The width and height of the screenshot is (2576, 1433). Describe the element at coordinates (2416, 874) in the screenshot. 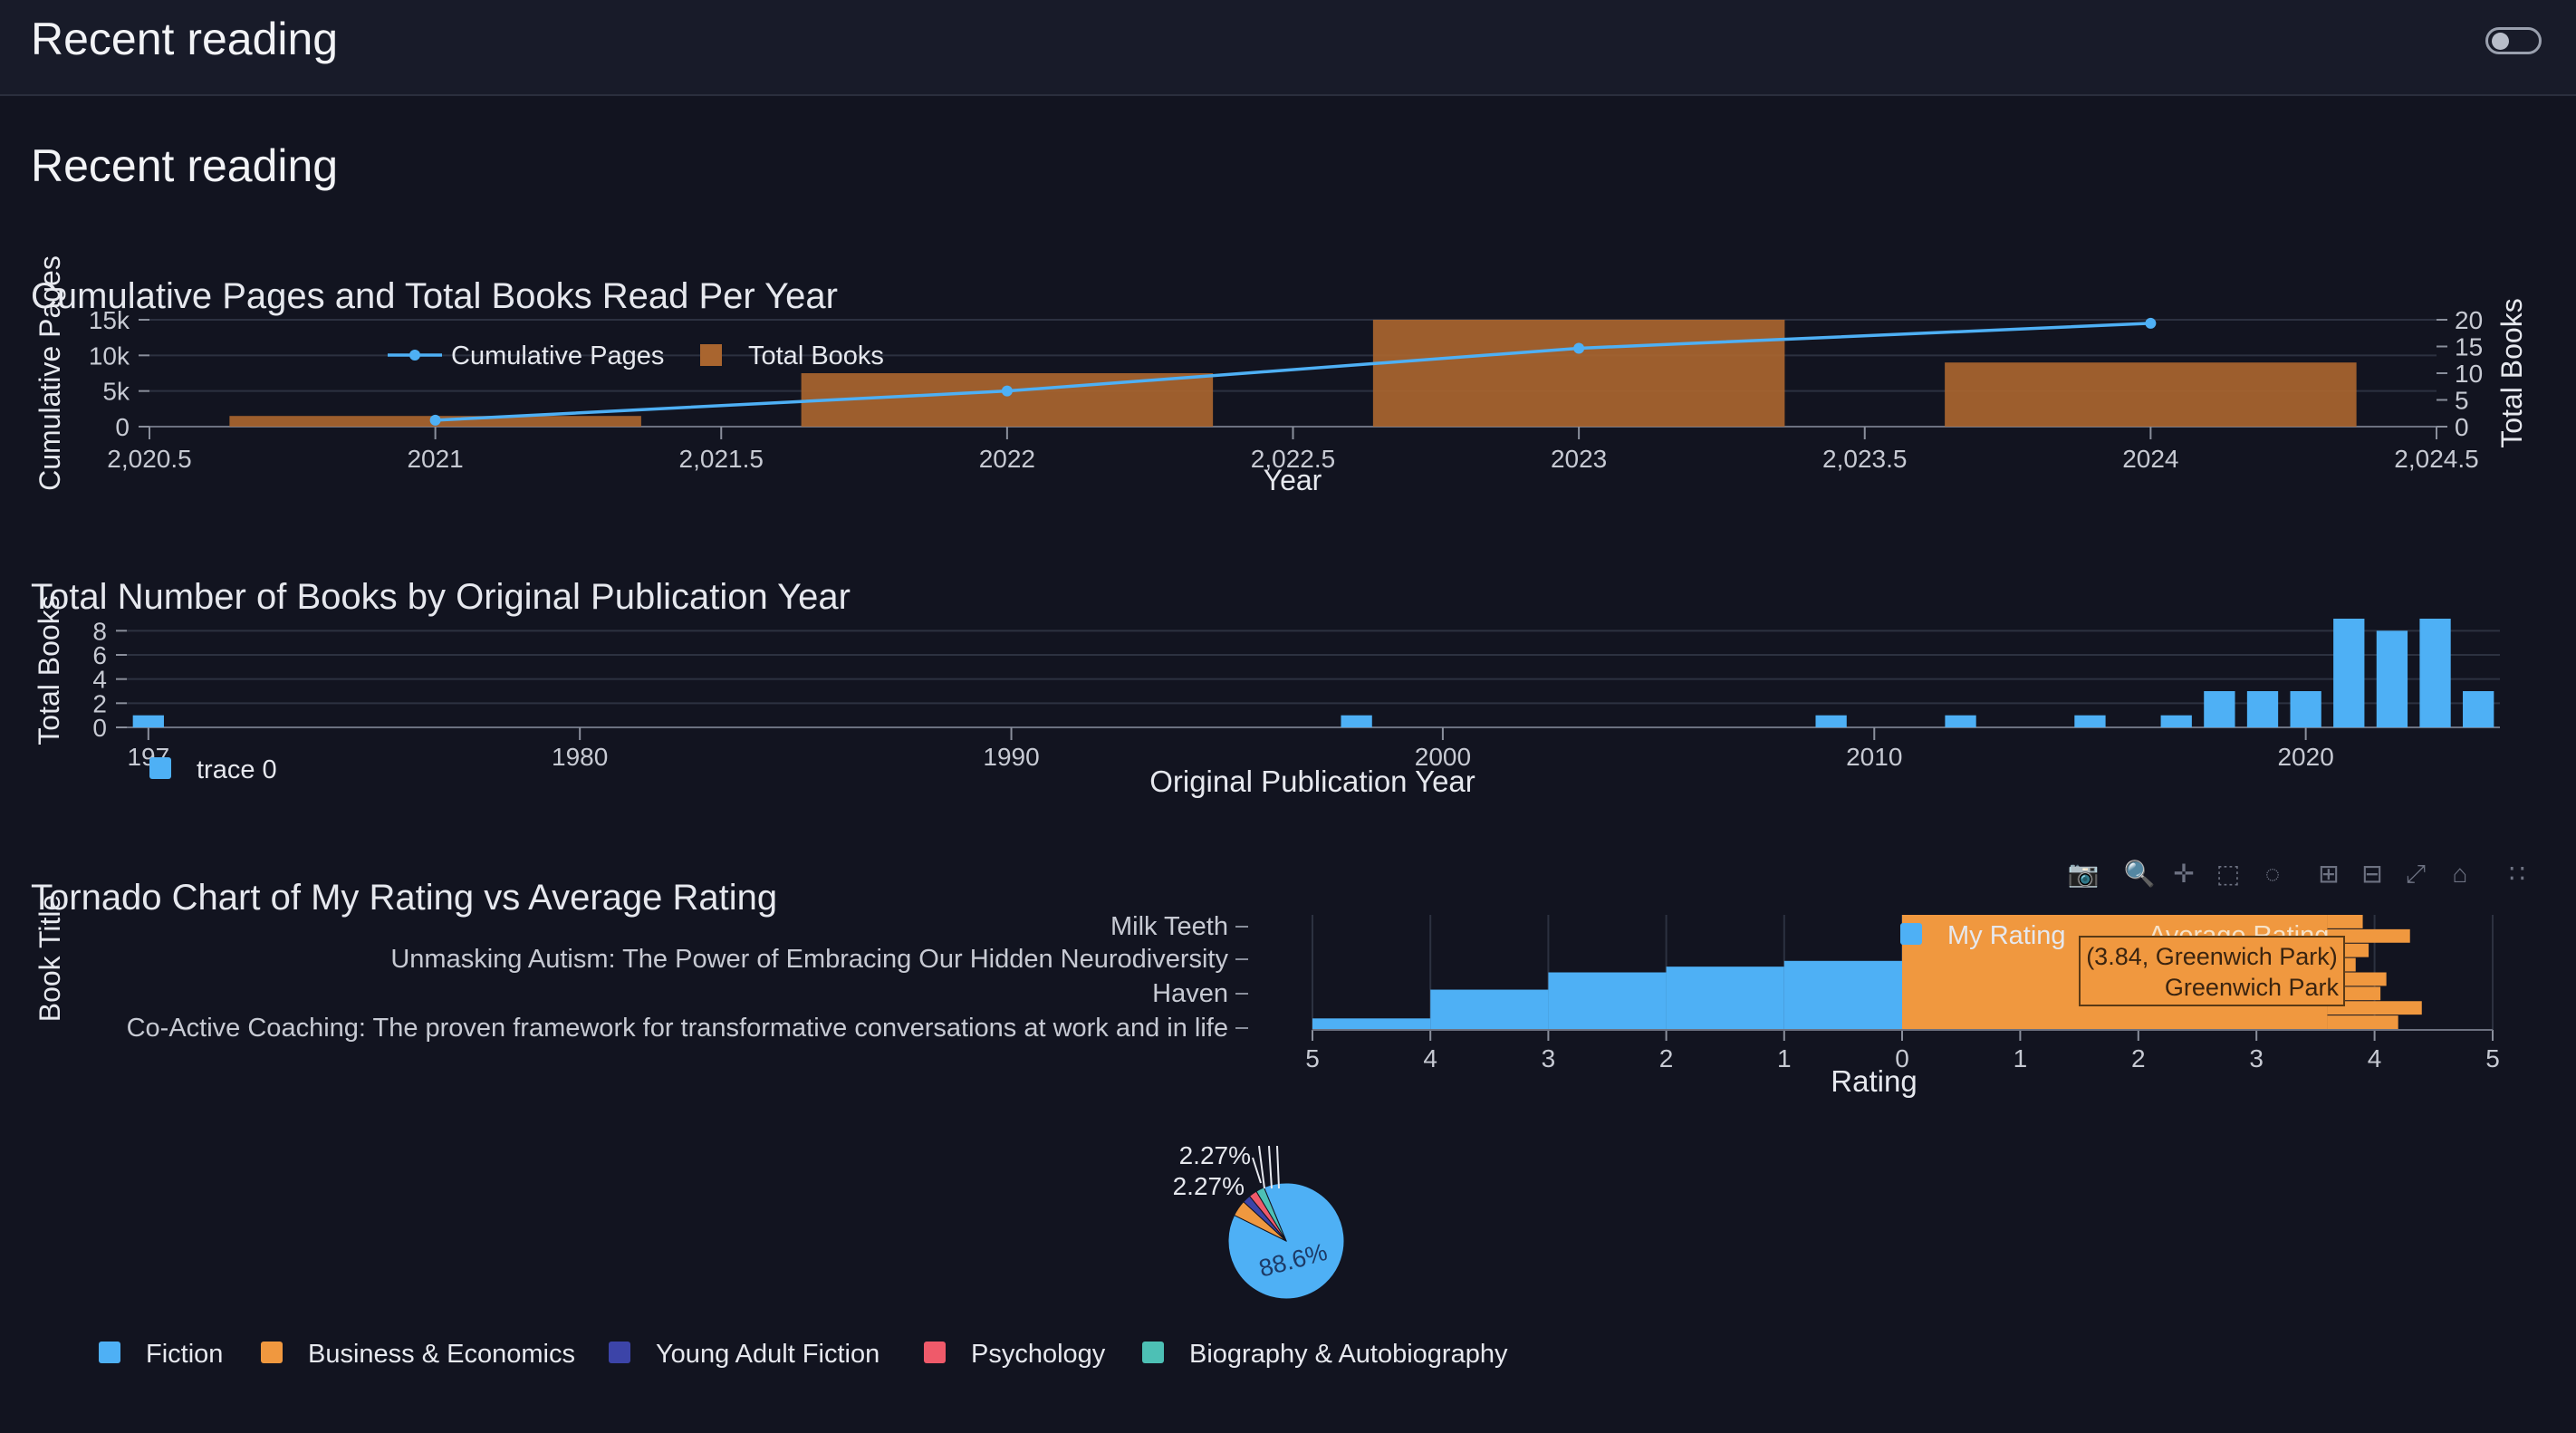

I see `autoscale-icon: ⤢` at that location.